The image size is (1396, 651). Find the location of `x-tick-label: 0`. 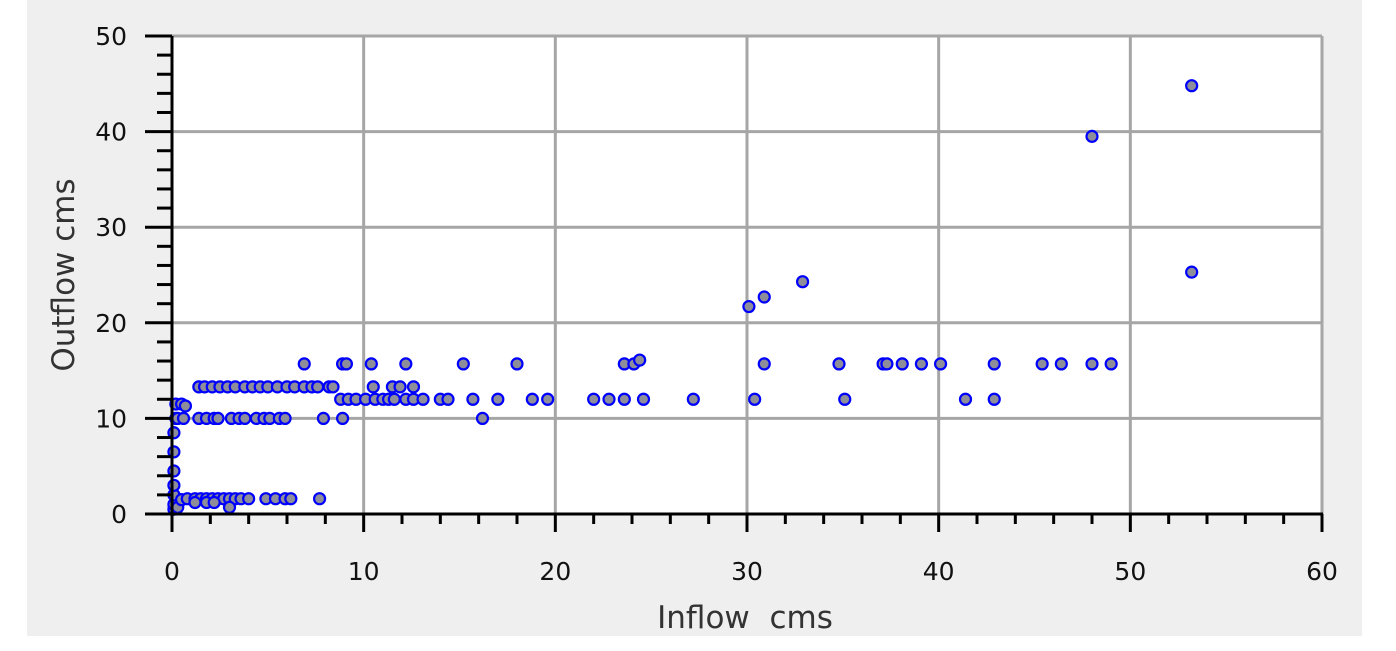

x-tick-label: 0 is located at coordinates (172, 571).